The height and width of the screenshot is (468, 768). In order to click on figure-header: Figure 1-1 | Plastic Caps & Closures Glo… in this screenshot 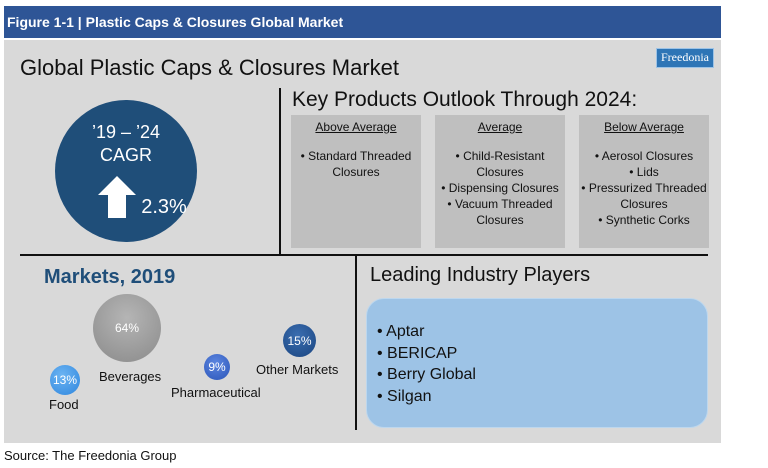, I will do `click(362, 22)`.